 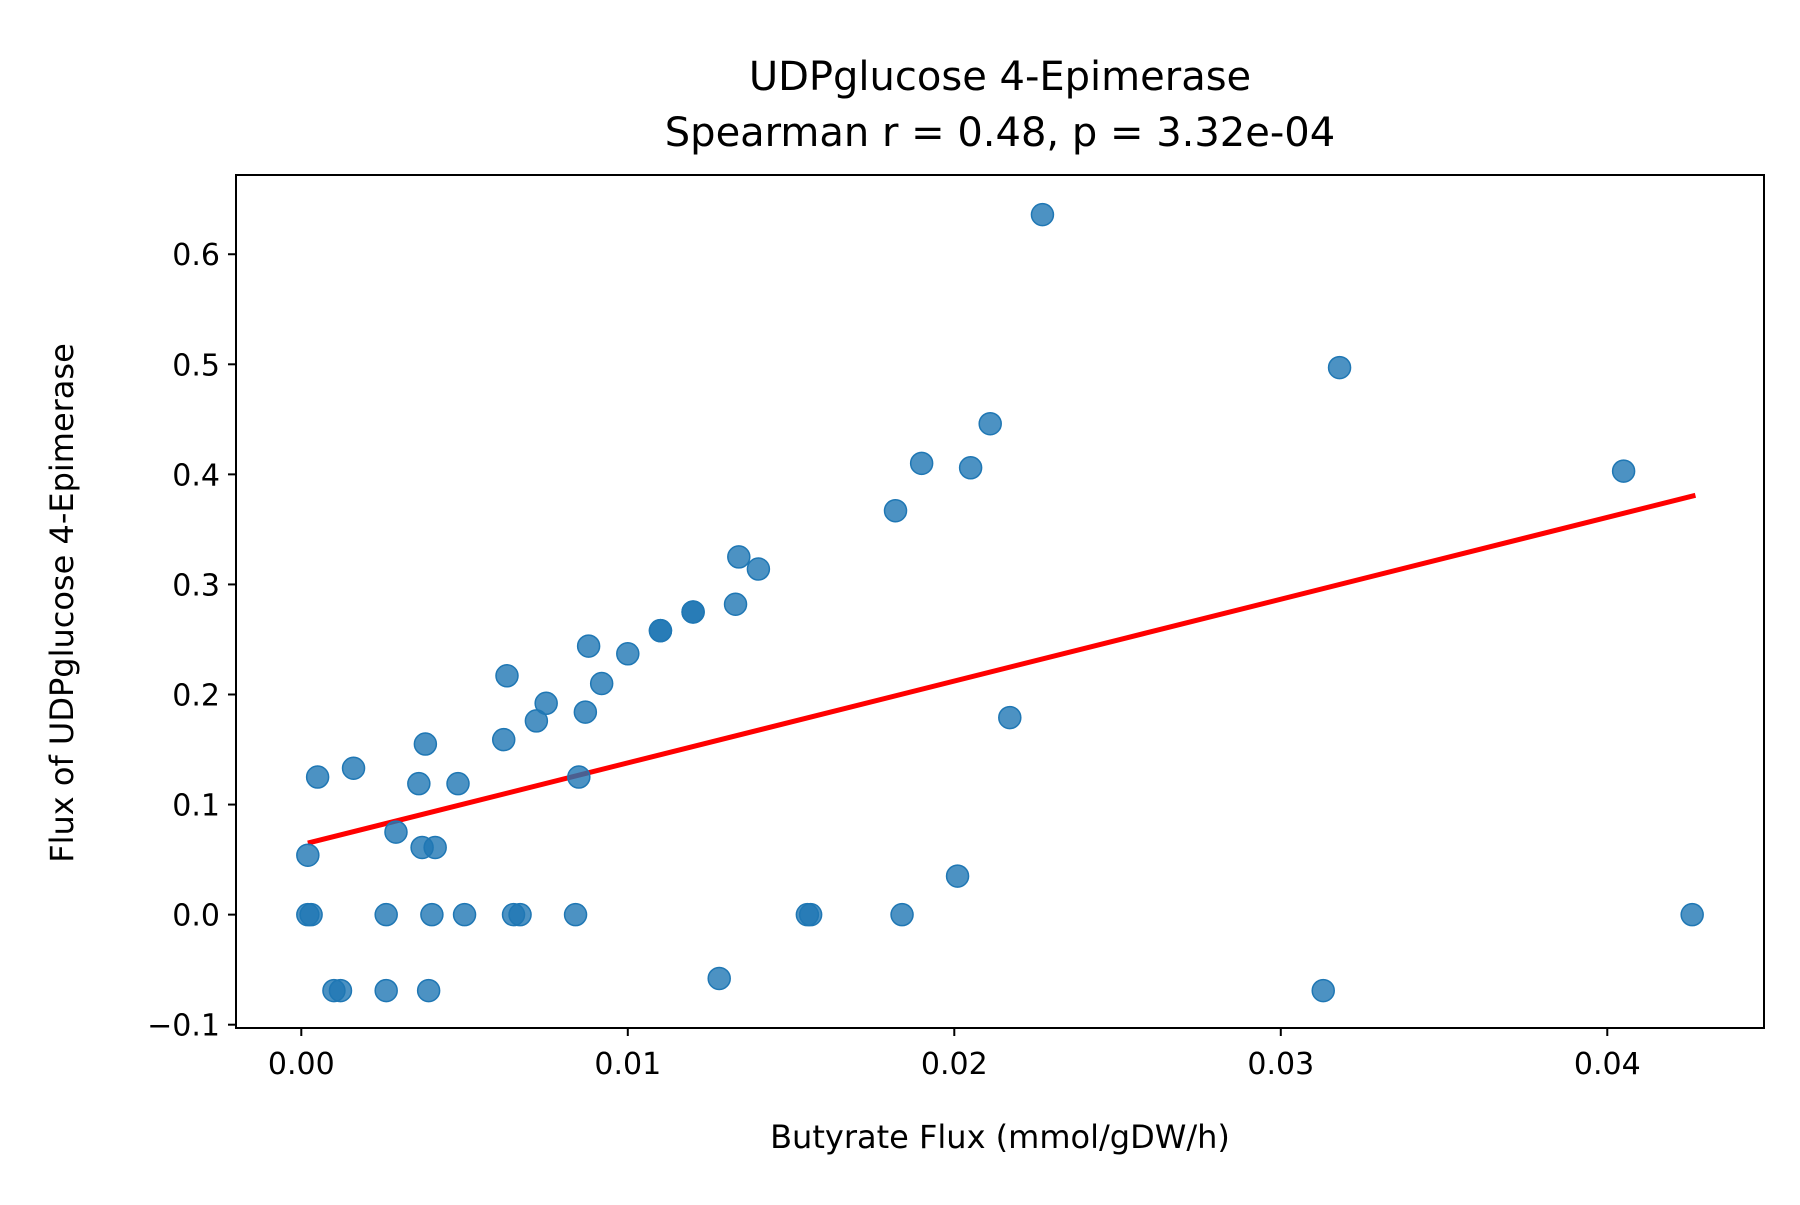 I want to click on y-tick-label: 0.5, so click(x=196, y=365).